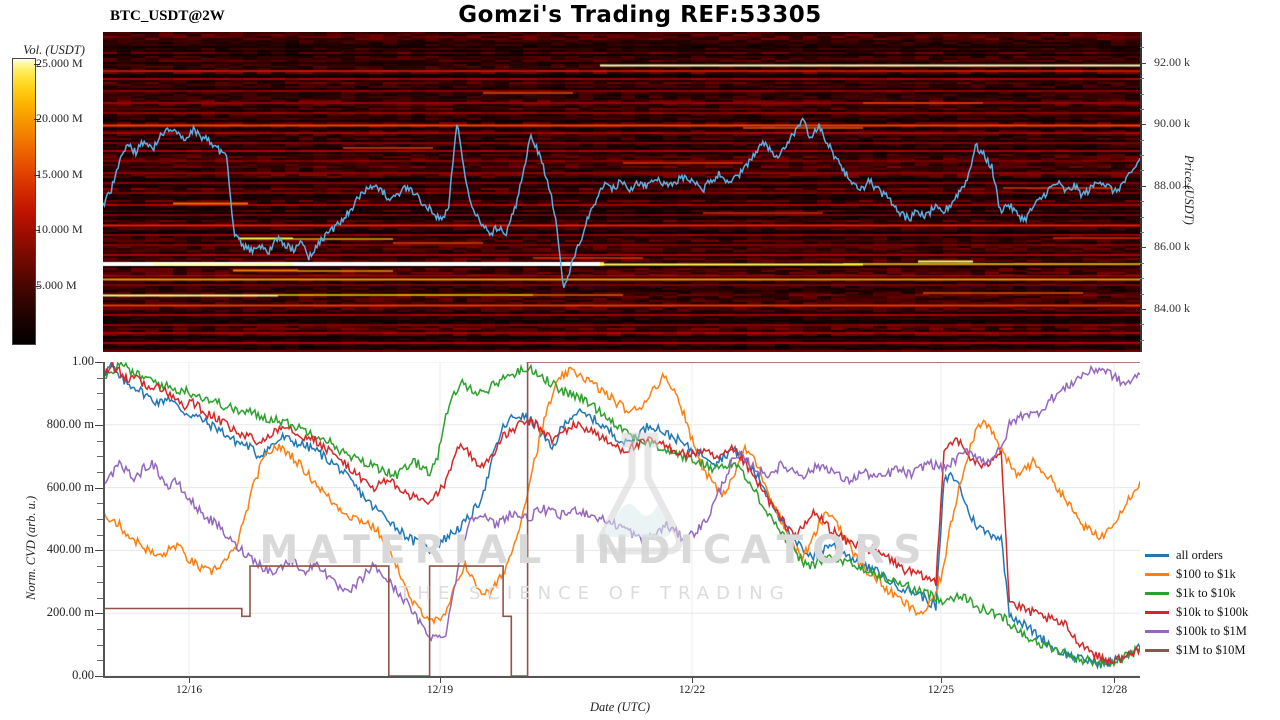 The image size is (1280, 720). Describe the element at coordinates (1172, 184) in the screenshot. I see `price-axis-tick-label: 88.00 k` at that location.